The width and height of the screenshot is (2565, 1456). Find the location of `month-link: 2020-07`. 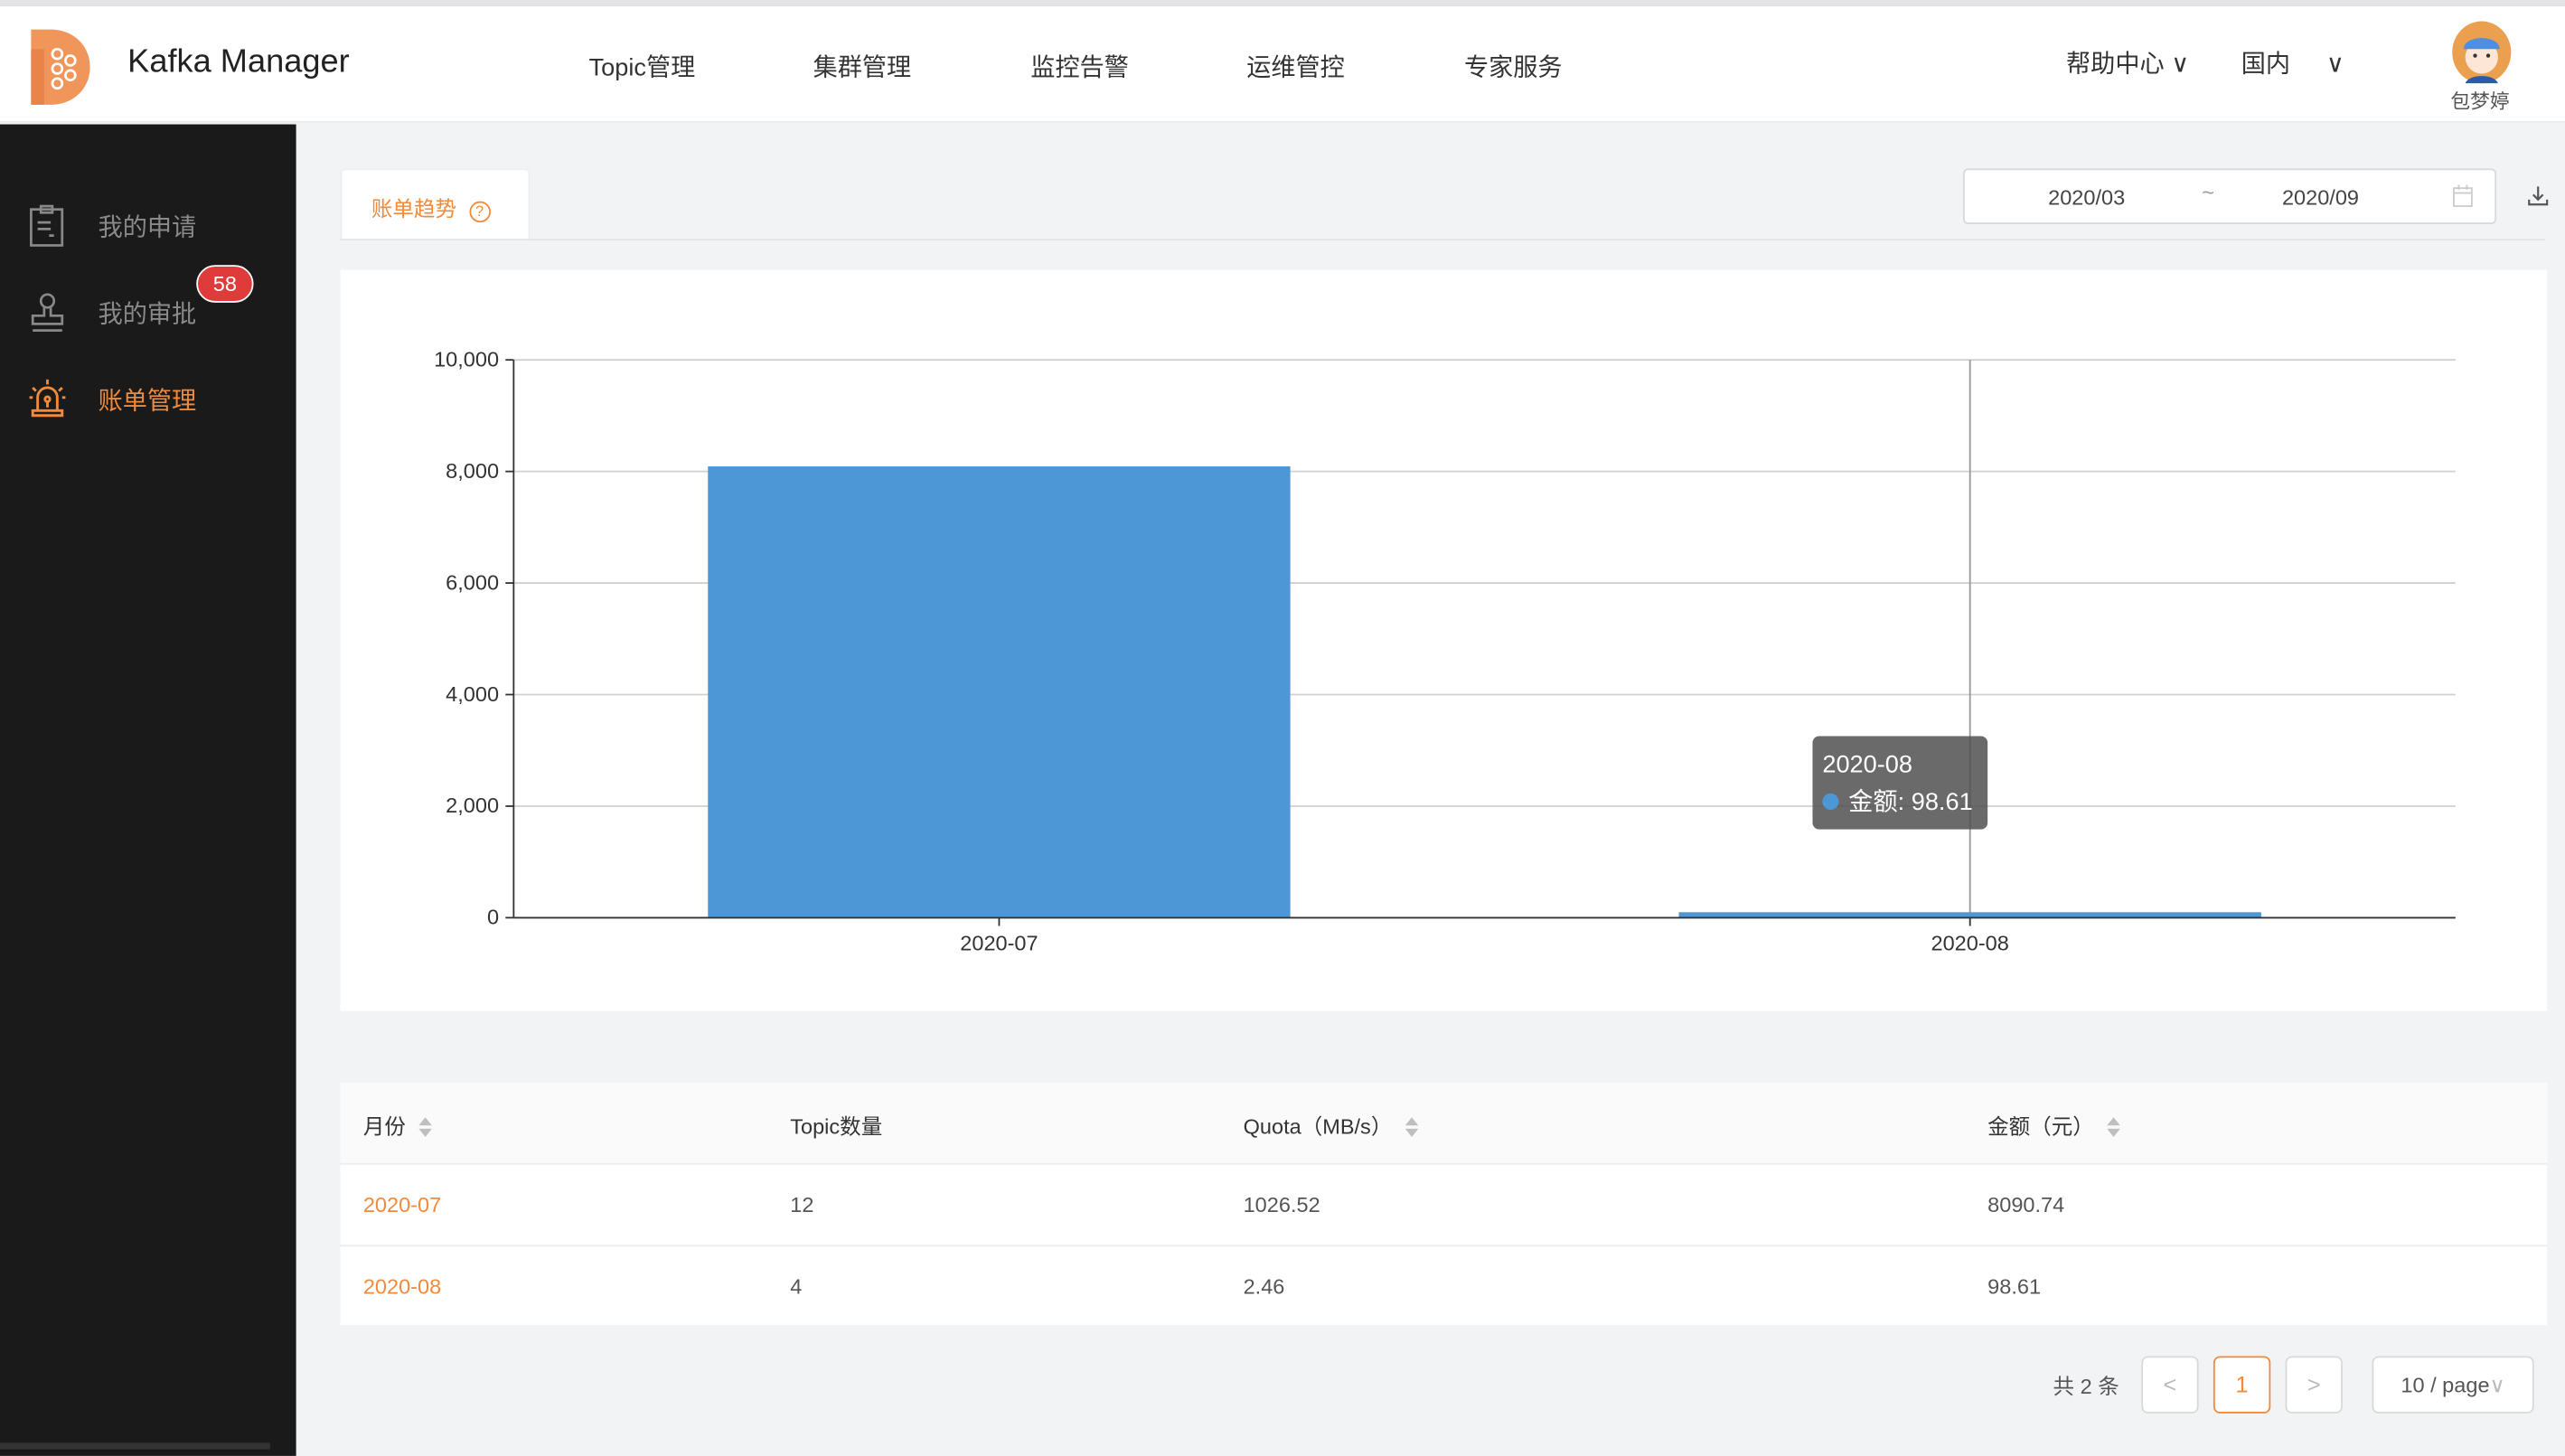

month-link: 2020-07 is located at coordinates (402, 1205).